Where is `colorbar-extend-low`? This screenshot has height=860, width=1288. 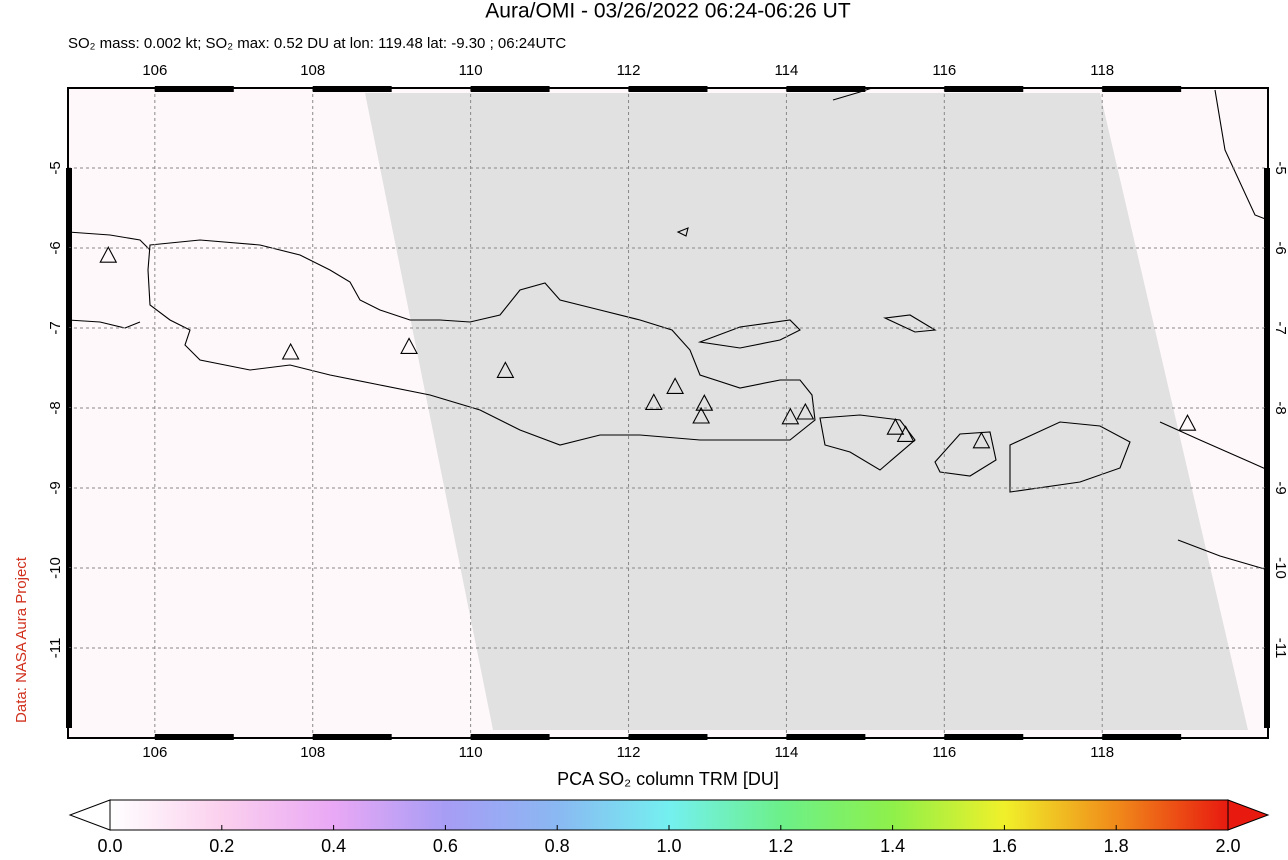
colorbar-extend-low is located at coordinates (89, 815).